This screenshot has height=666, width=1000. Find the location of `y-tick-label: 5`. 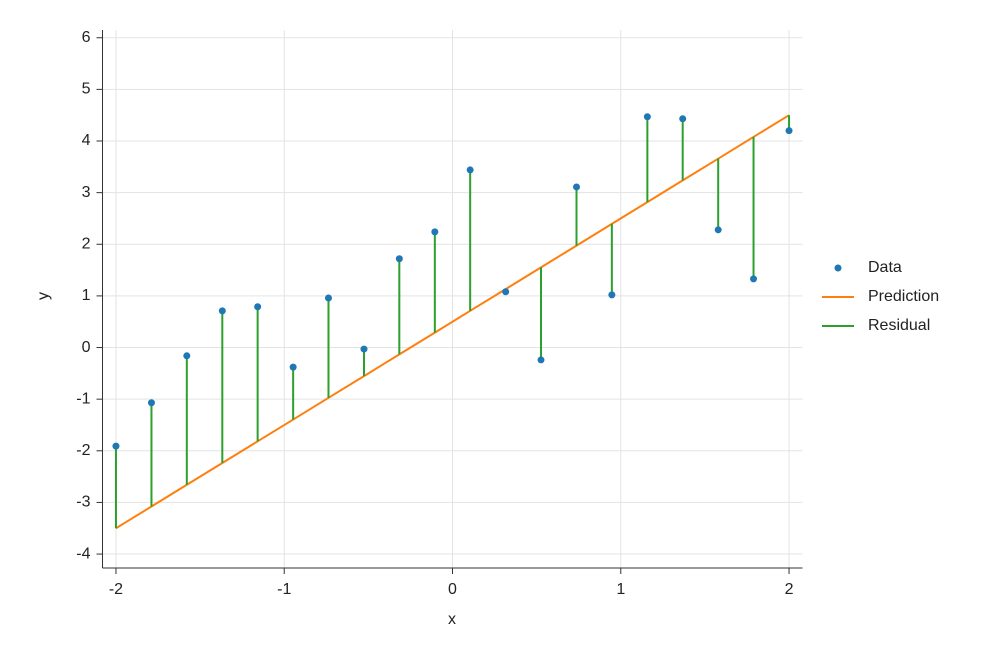

y-tick-label: 5 is located at coordinates (86, 89).